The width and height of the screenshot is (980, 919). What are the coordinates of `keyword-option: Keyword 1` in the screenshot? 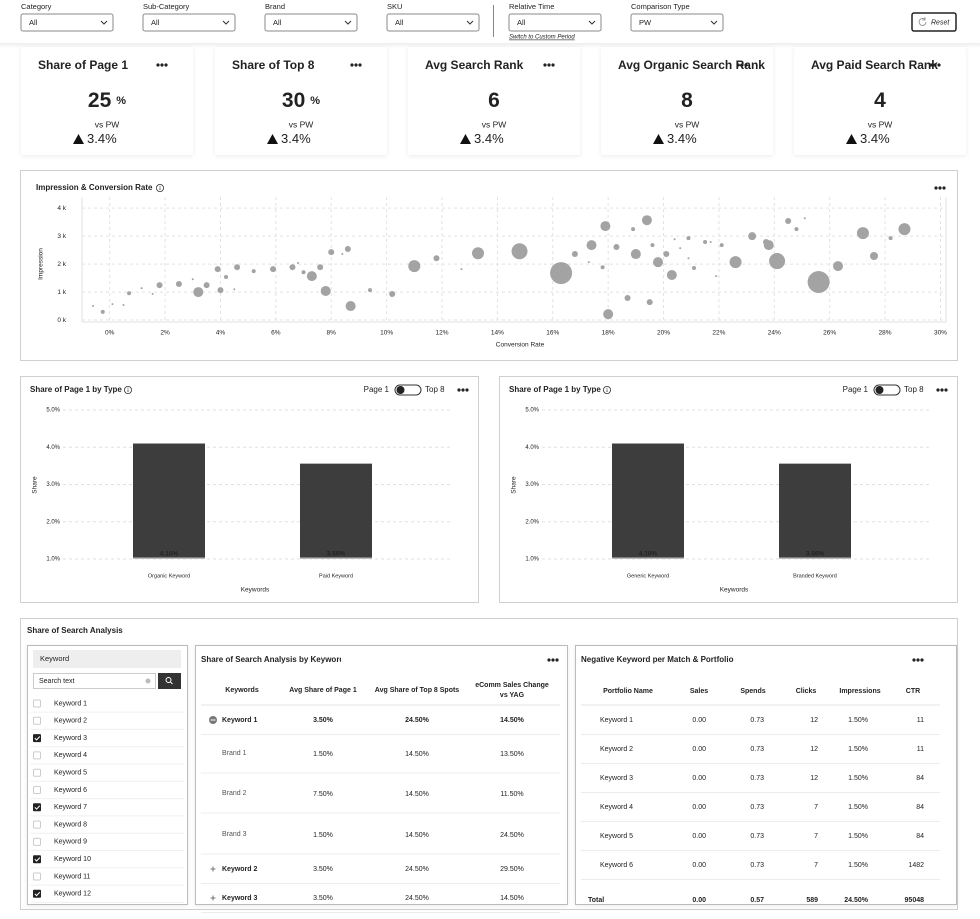 It's located at (60, 703).